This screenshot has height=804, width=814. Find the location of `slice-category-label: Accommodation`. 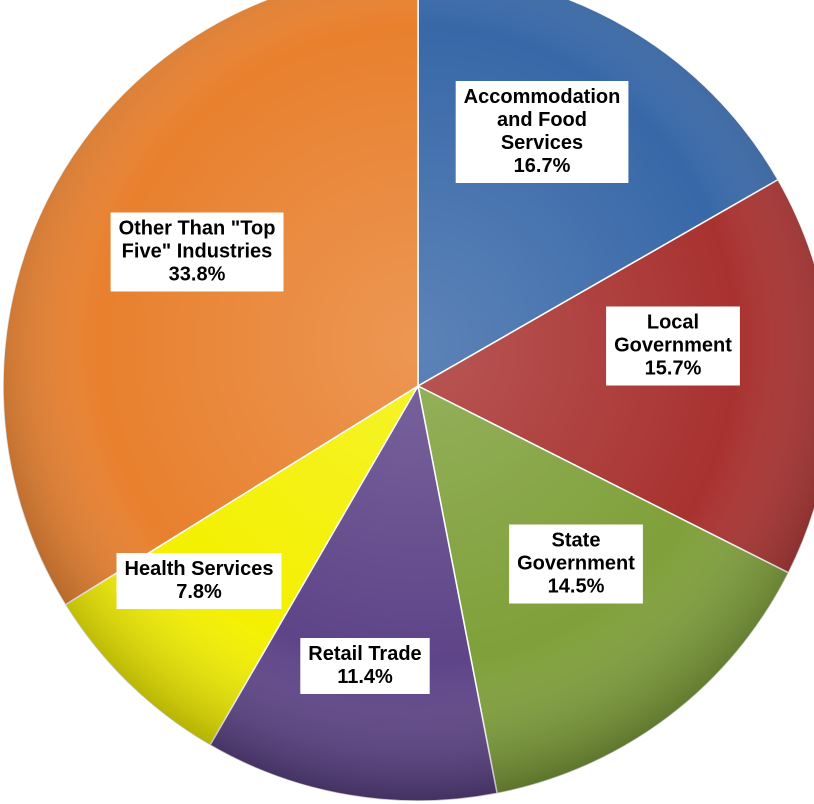

slice-category-label: Accommodation is located at coordinates (542, 97).